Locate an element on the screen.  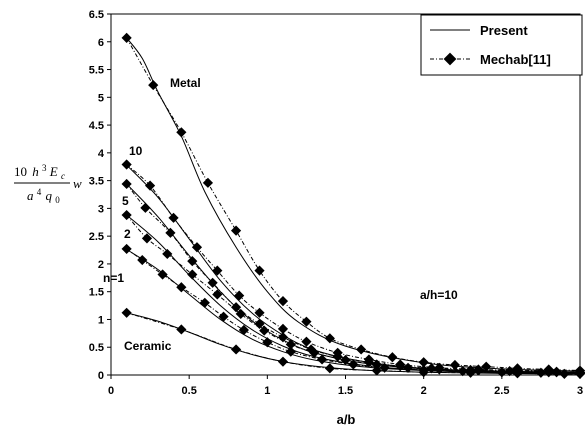
y-axis-label: 10 h 3 E c a 4 q 0 w is located at coordinates (48, 182).